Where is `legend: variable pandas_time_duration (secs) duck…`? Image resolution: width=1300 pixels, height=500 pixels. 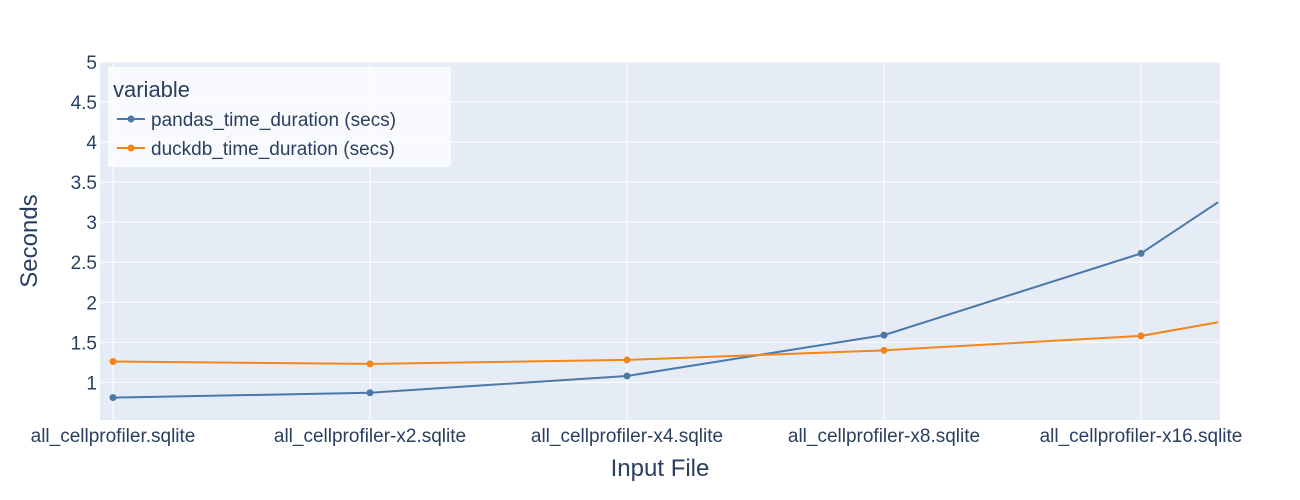 legend: variable pandas_time_duration (secs) duck… is located at coordinates (279, 117).